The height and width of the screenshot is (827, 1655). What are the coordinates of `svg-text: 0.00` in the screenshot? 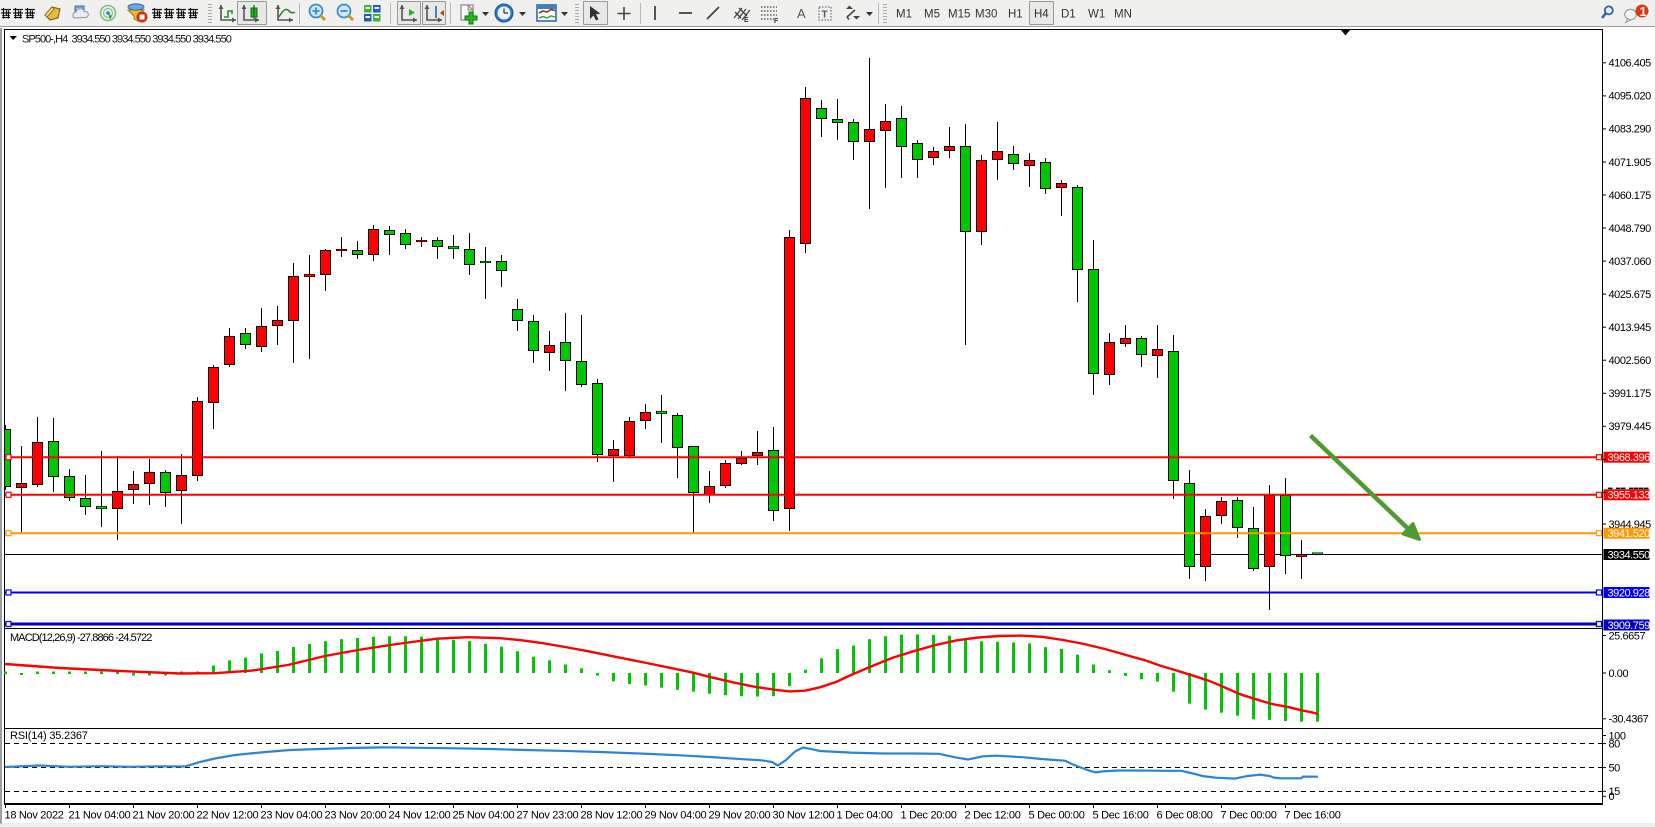 It's located at (1619, 674).